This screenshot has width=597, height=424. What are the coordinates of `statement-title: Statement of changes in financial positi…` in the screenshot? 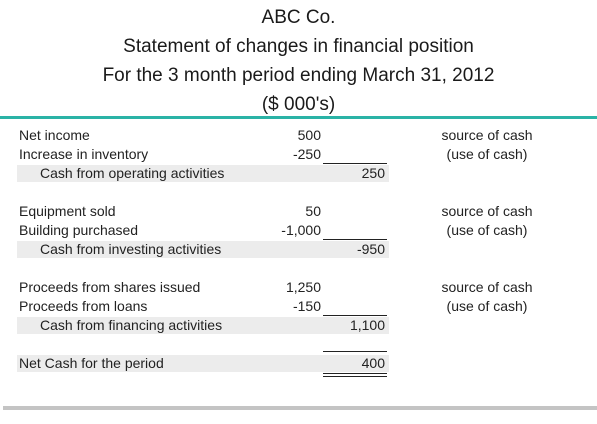 It's located at (298, 46).